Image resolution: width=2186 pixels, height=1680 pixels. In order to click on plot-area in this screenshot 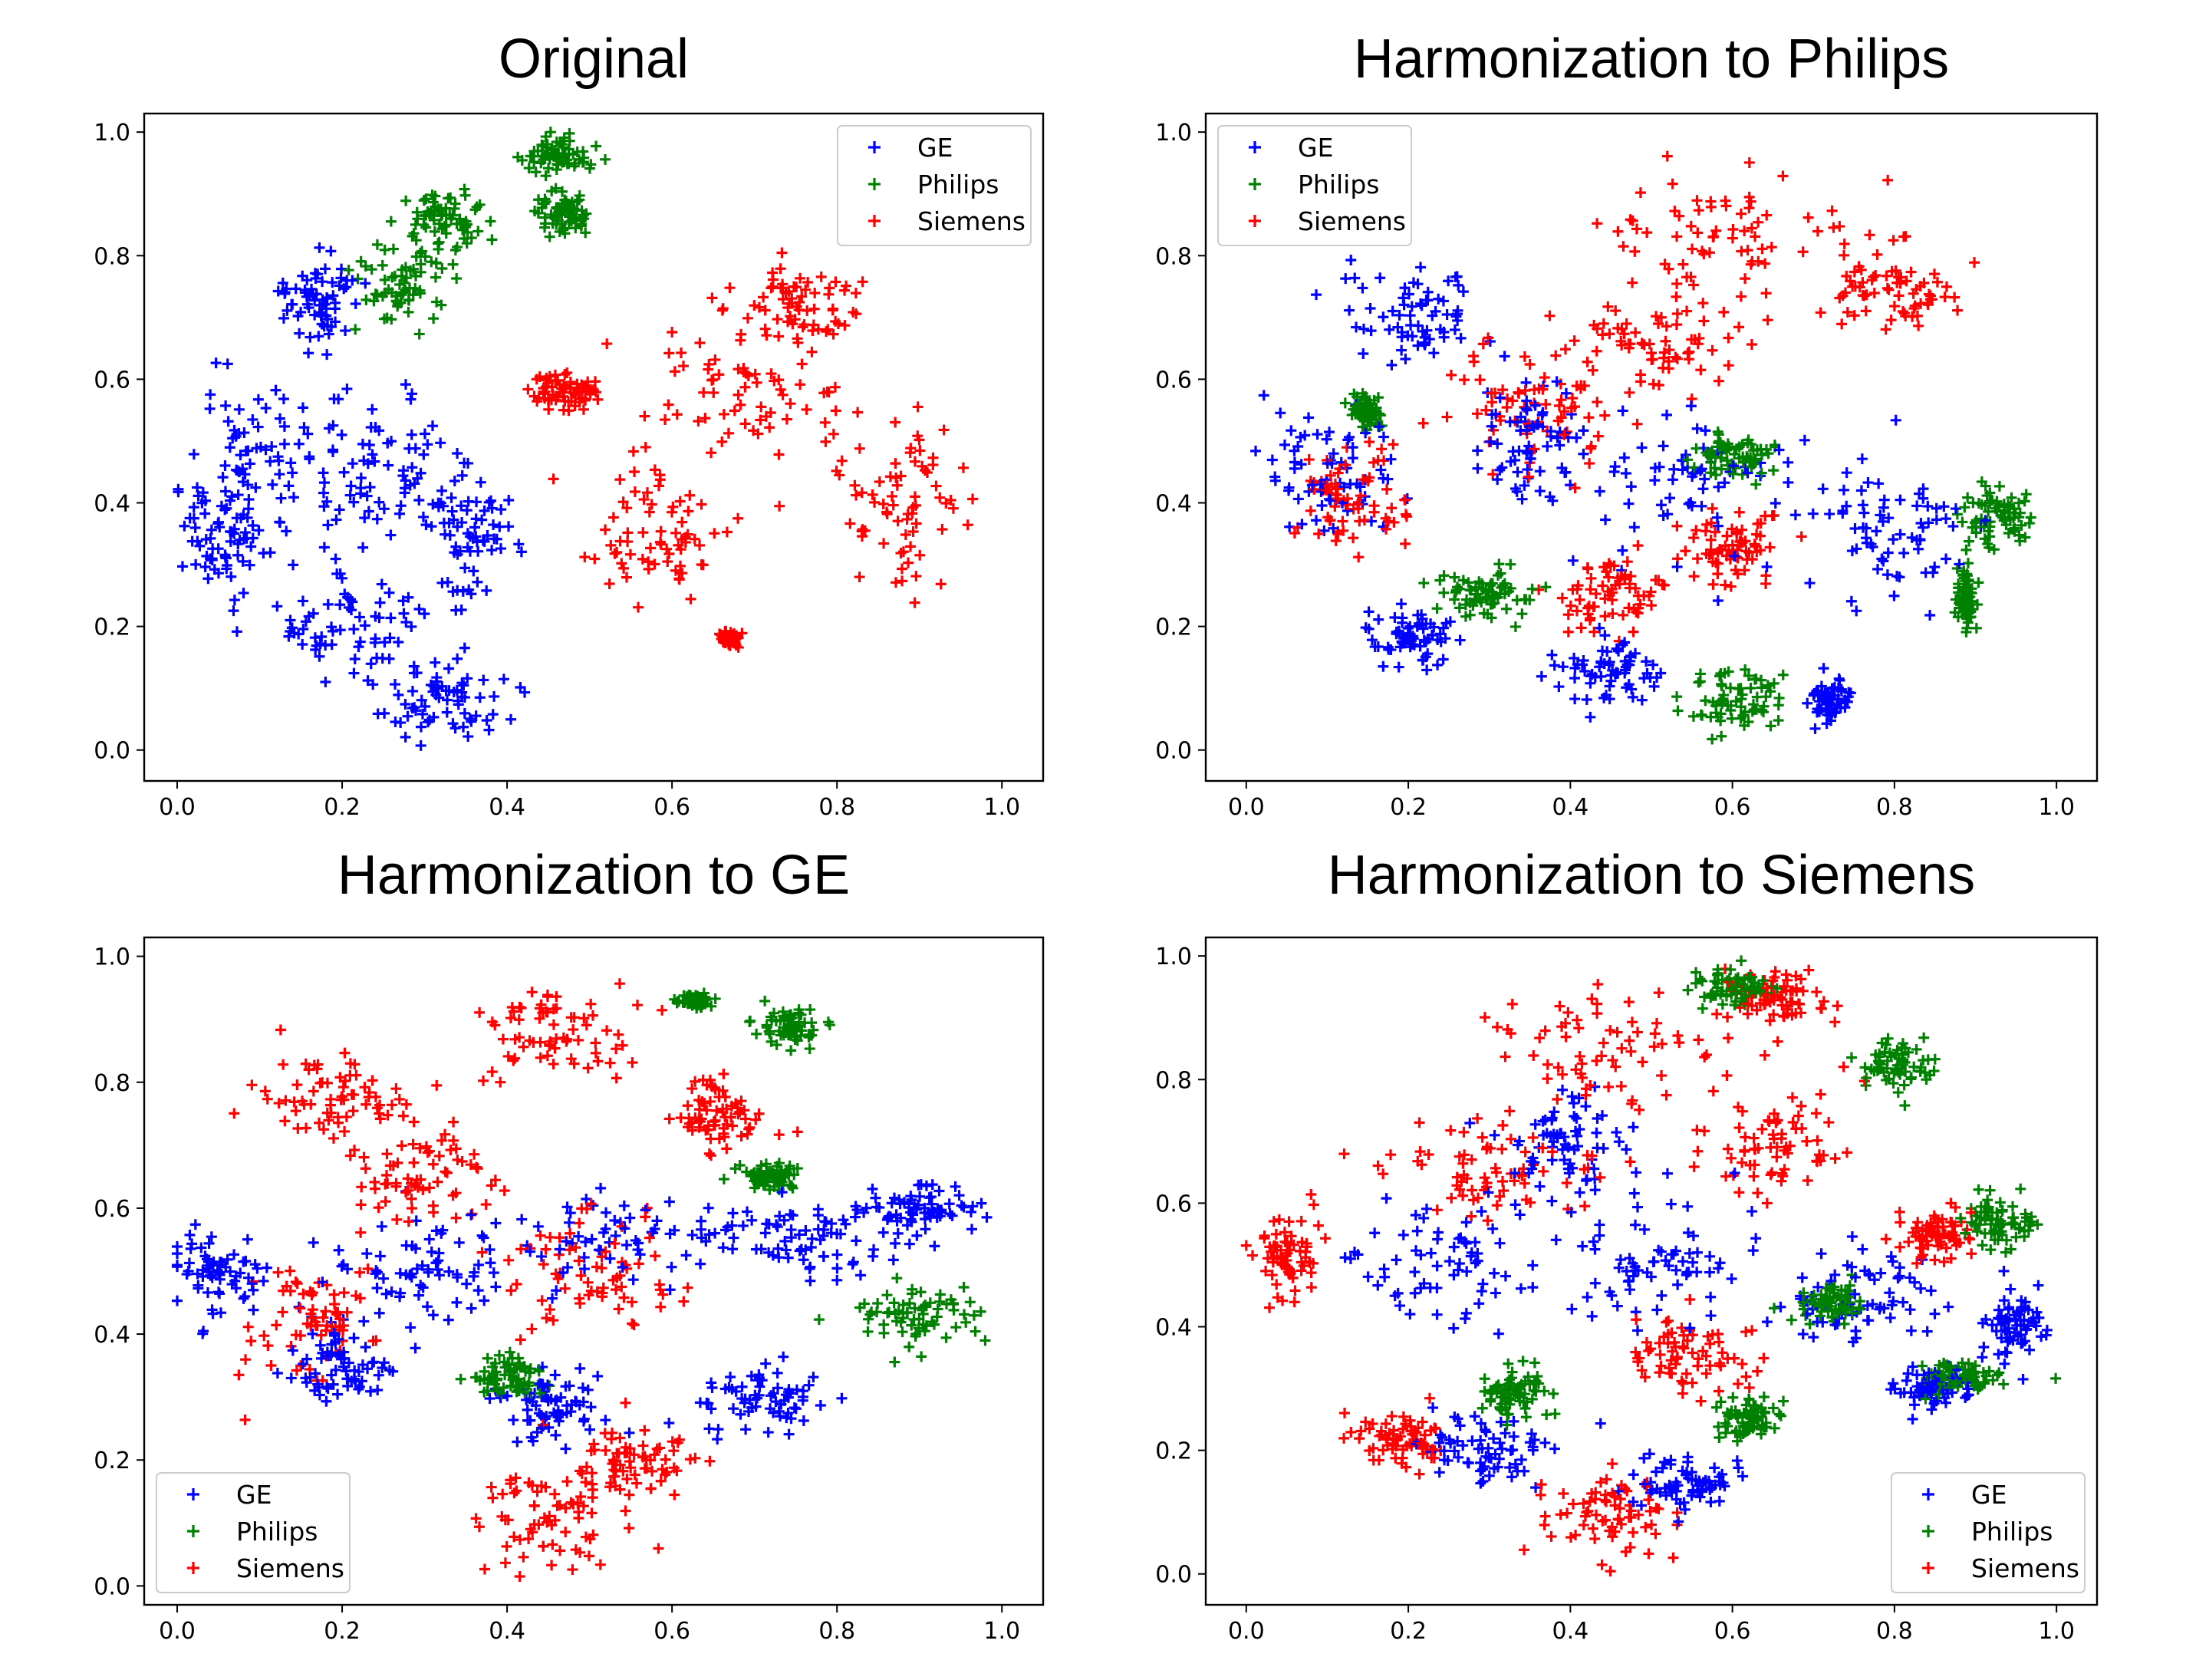, I will do `click(582, 1280)`.